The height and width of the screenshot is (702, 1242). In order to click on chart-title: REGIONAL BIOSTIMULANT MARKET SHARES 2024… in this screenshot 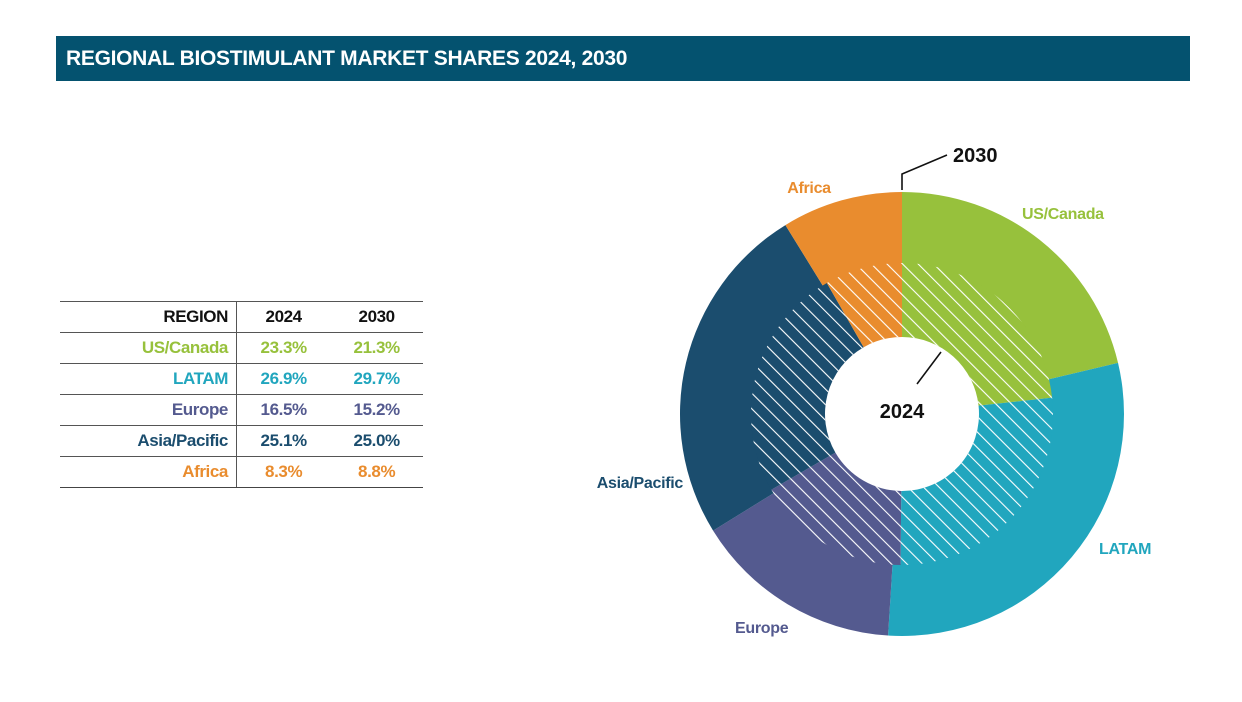, I will do `click(623, 58)`.